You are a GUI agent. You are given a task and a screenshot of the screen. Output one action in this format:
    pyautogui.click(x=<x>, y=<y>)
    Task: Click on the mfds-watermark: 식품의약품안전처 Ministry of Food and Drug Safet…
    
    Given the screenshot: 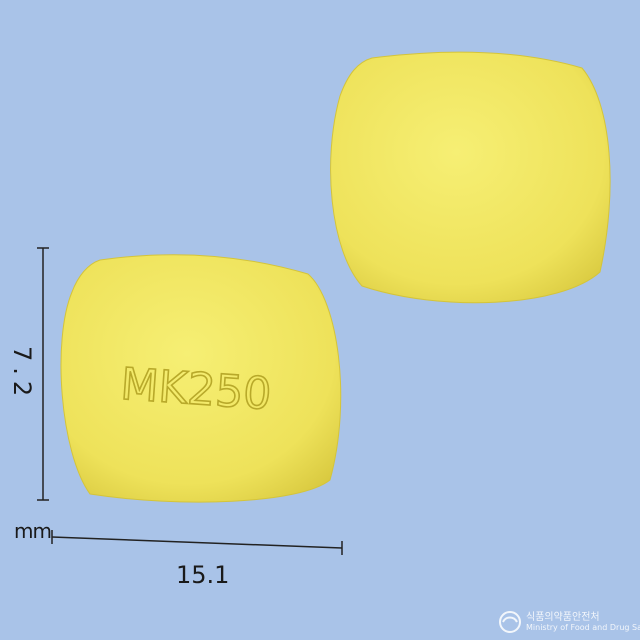 What is the action you would take?
    pyautogui.click(x=569, y=623)
    